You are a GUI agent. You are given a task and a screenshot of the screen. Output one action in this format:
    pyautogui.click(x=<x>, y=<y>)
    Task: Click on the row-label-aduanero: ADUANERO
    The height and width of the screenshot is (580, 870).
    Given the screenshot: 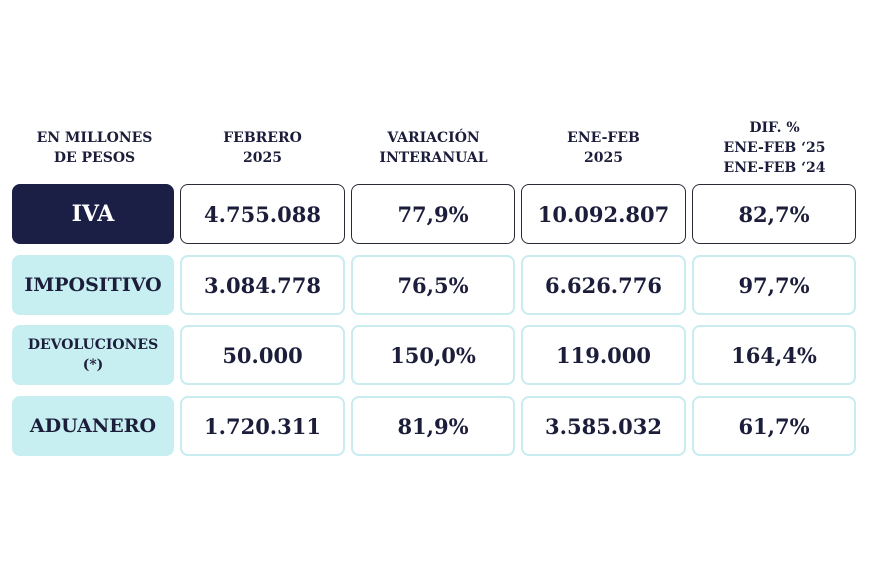 What is the action you would take?
    pyautogui.click(x=93, y=426)
    